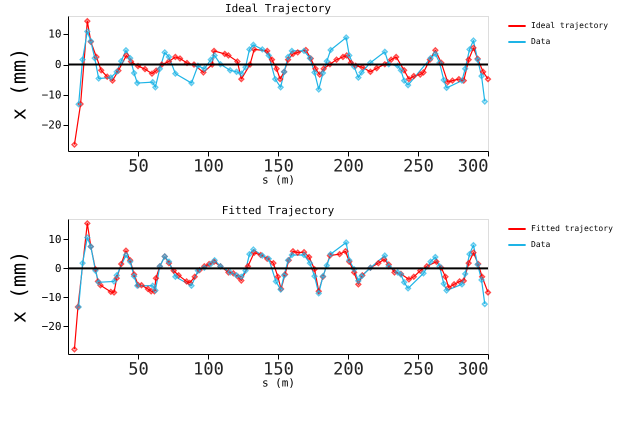  I want to click on chart-title: Ideal Trajectory, so click(278, 8).